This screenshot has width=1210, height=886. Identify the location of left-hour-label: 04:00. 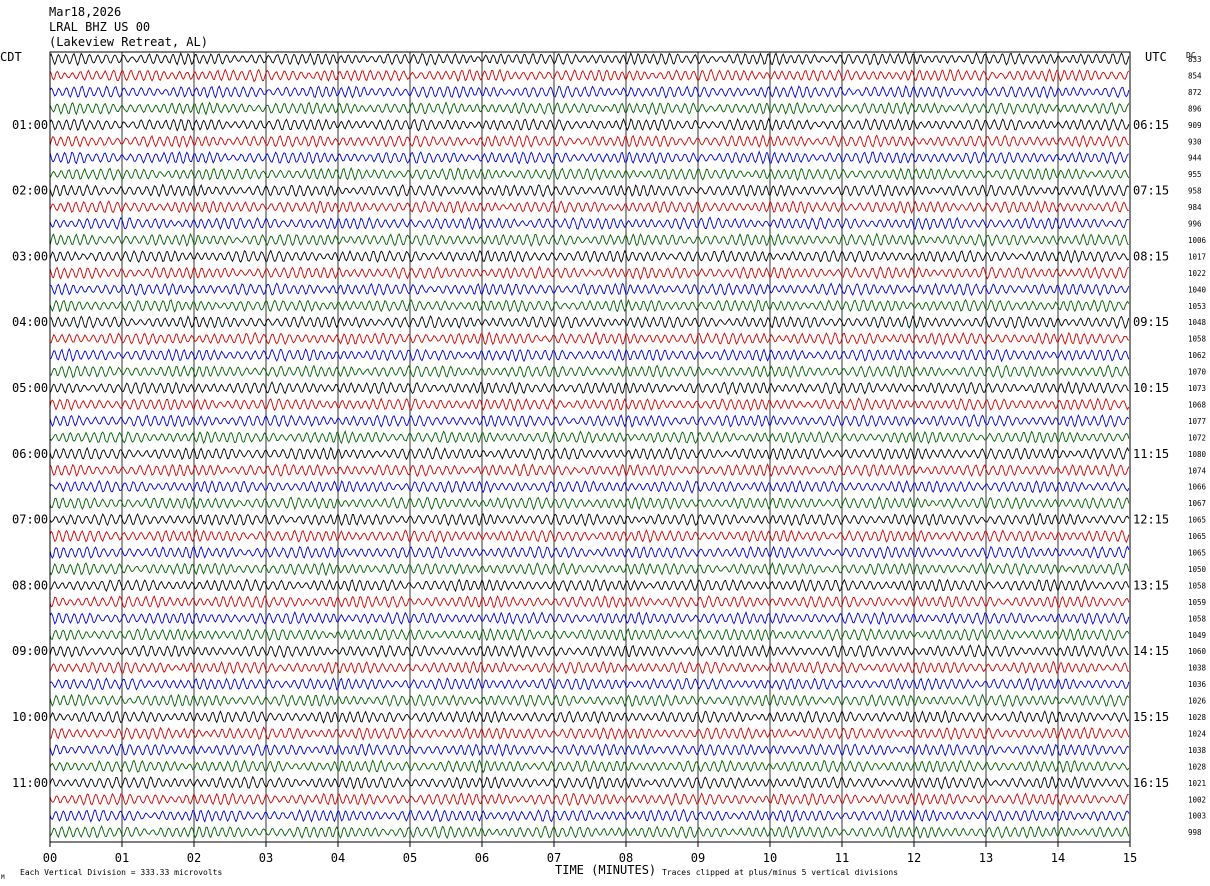
(30, 322).